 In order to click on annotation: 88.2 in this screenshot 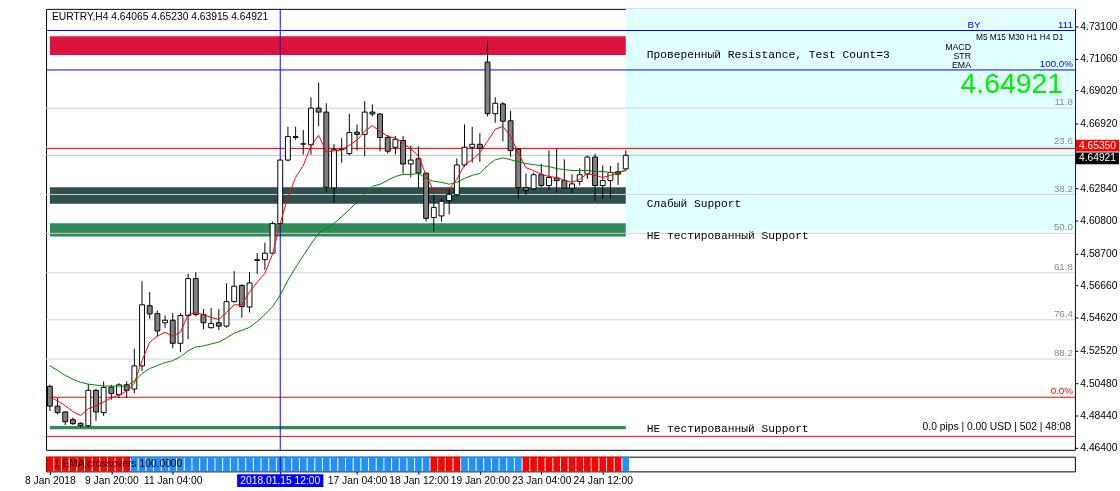, I will do `click(1063, 353)`.